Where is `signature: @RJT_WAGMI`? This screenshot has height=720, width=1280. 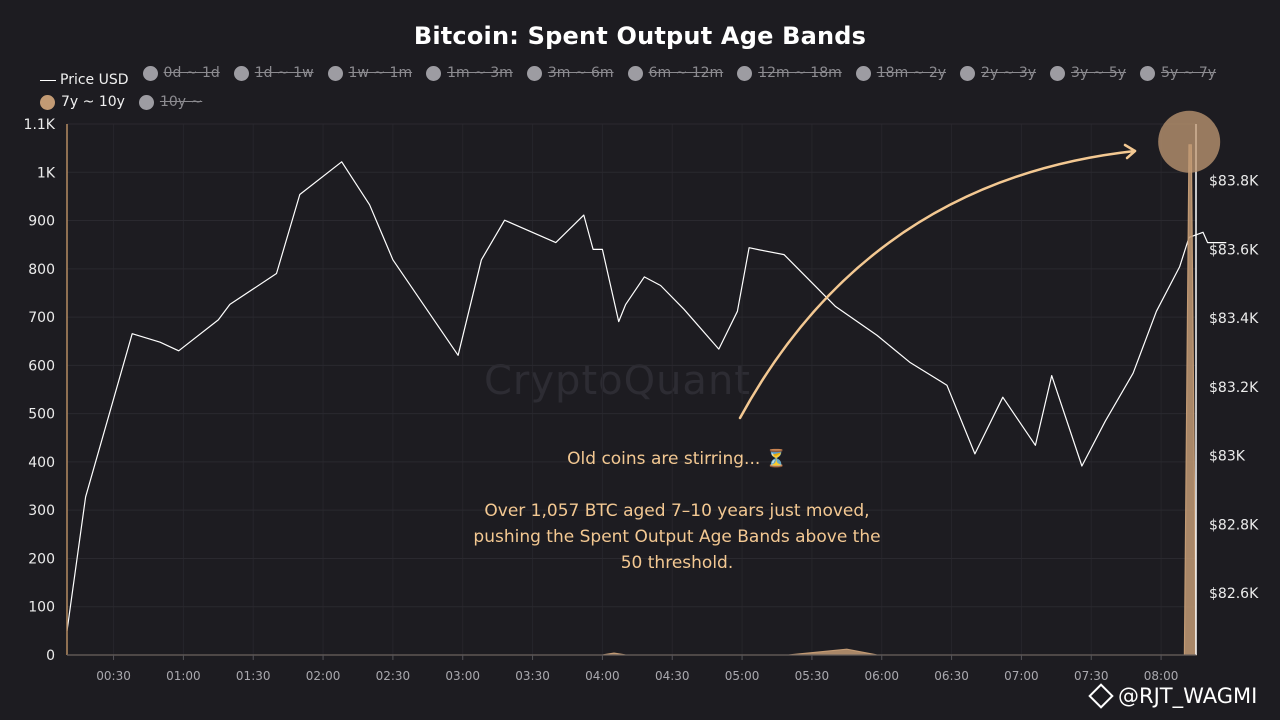
signature: @RJT_WAGMI is located at coordinates (1173, 696).